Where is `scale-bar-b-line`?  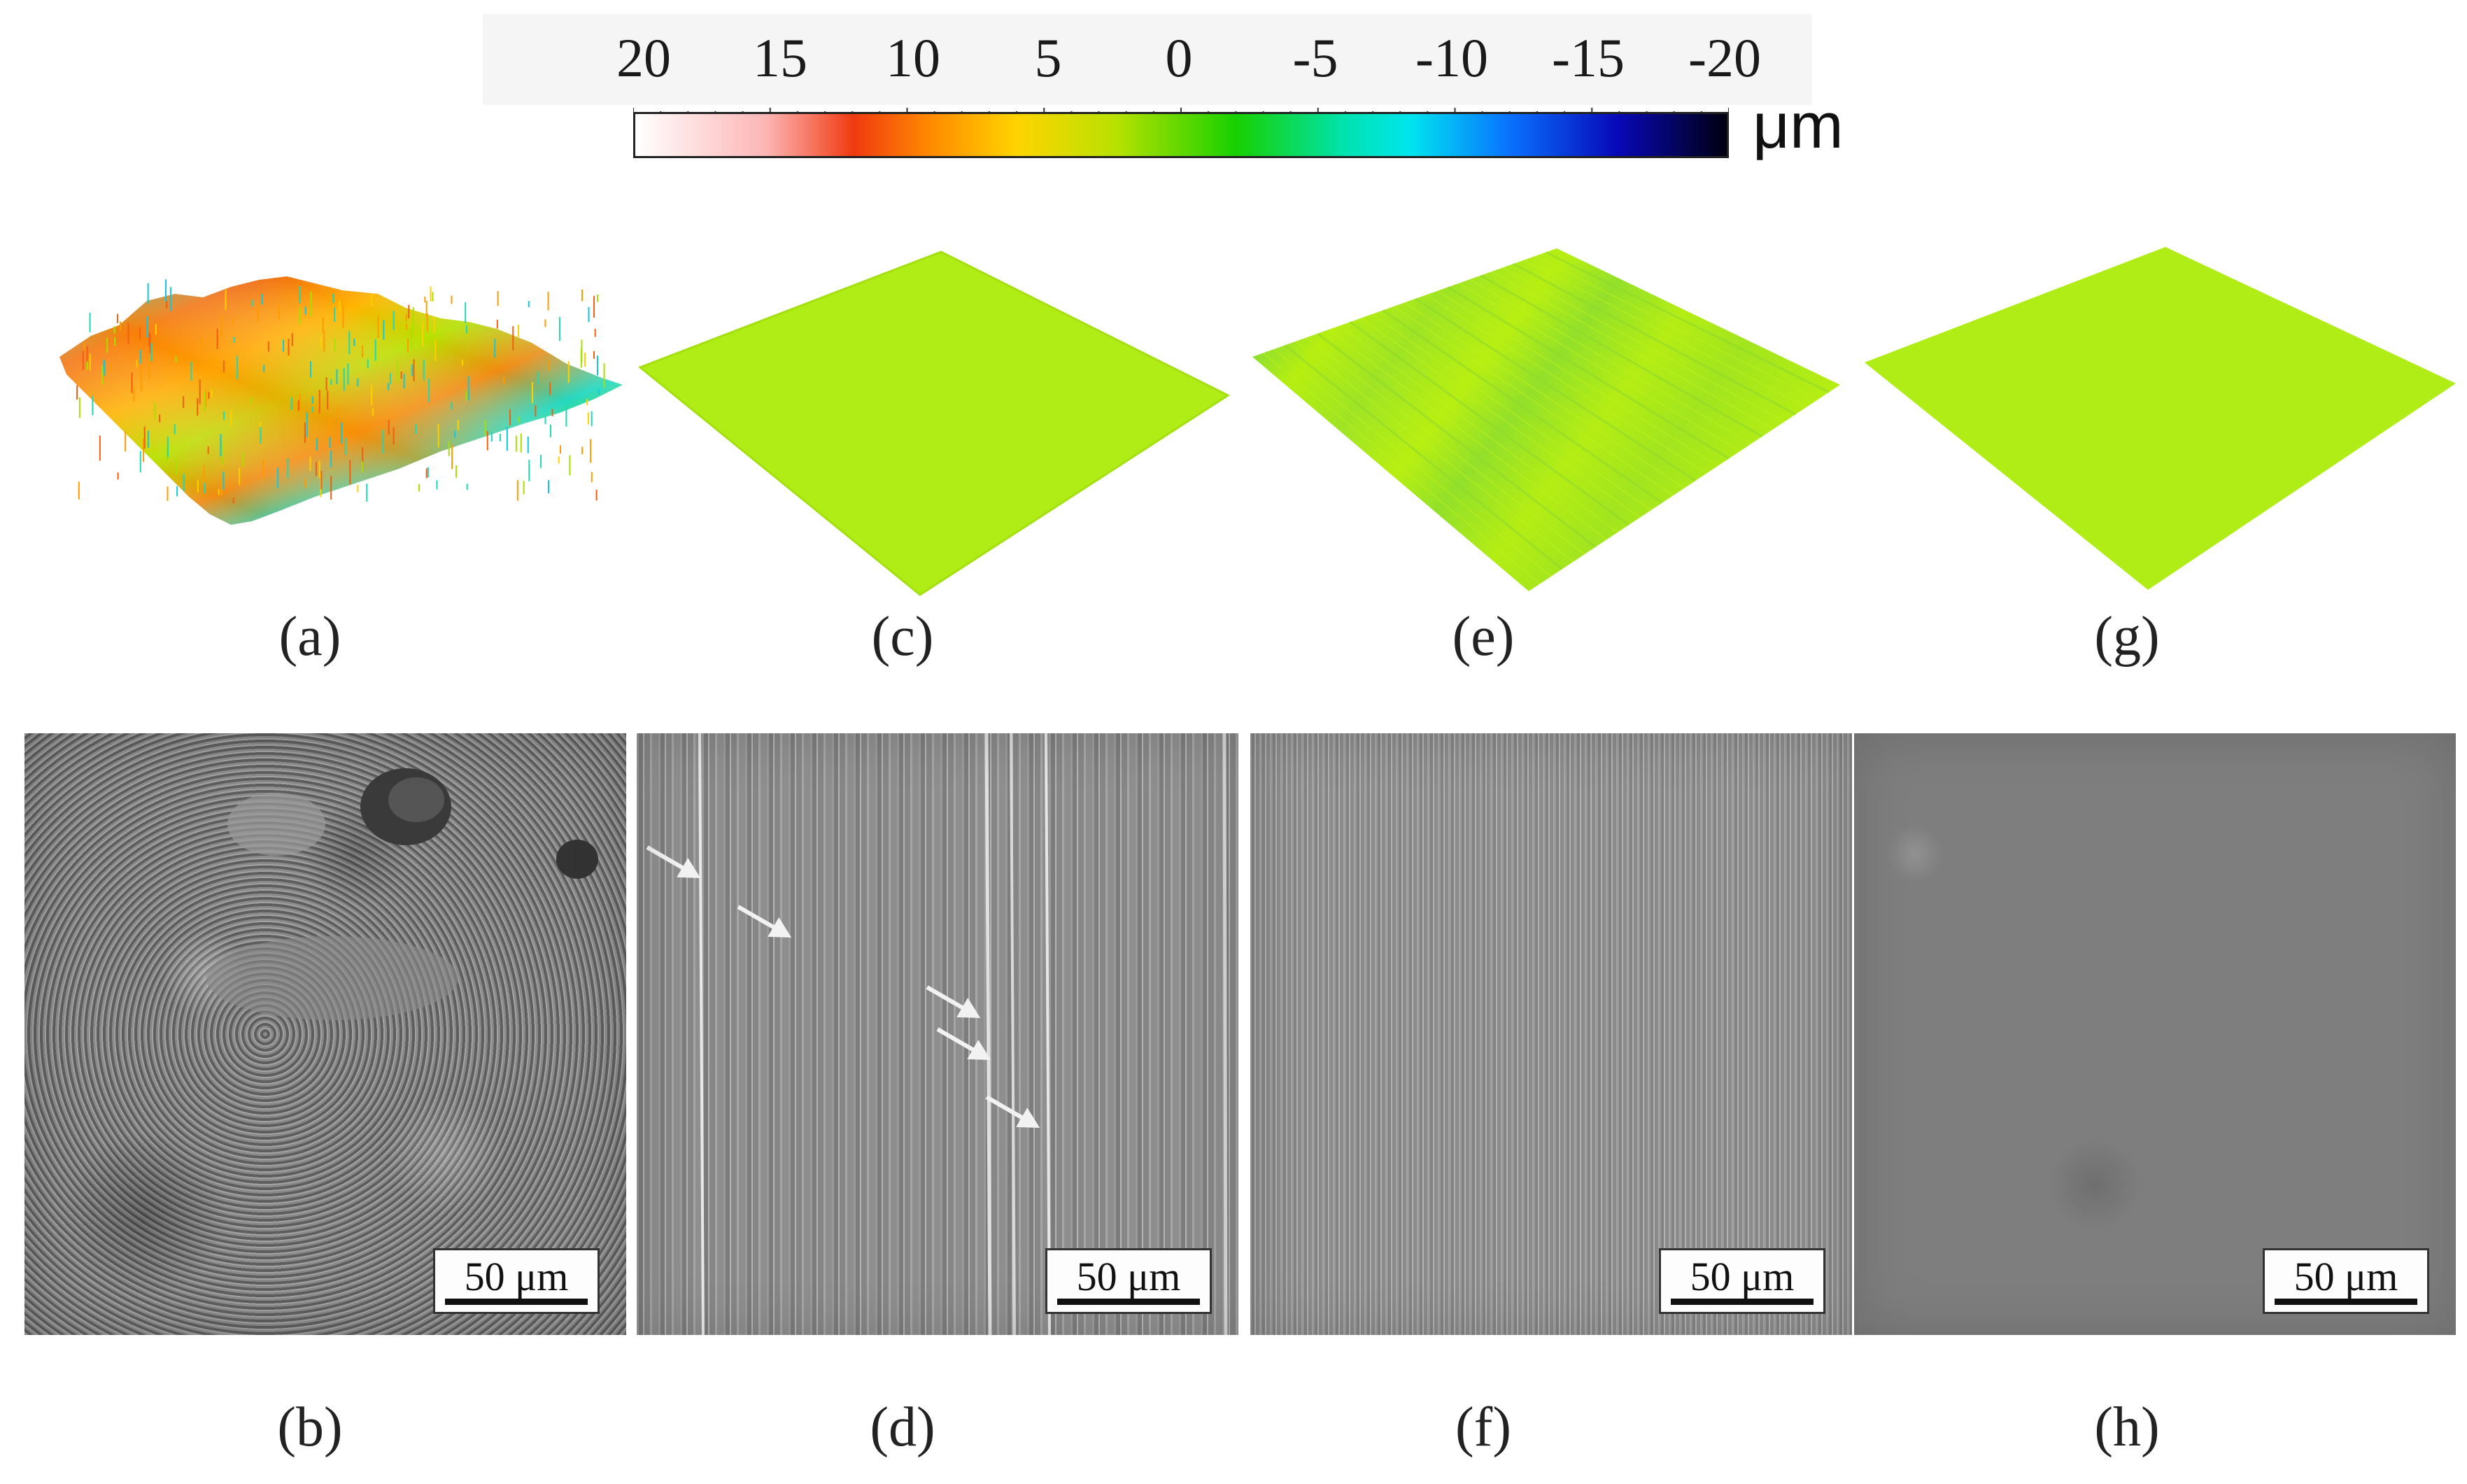
scale-bar-b-line is located at coordinates (516, 1302).